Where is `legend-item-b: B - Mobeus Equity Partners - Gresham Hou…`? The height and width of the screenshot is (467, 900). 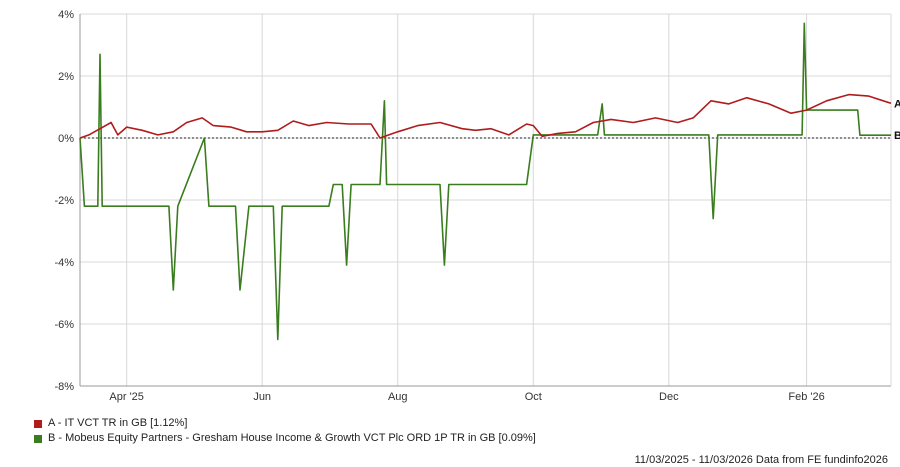
legend-item-b: B - Mobeus Equity Partners - Gresham Hou… is located at coordinates (285, 438).